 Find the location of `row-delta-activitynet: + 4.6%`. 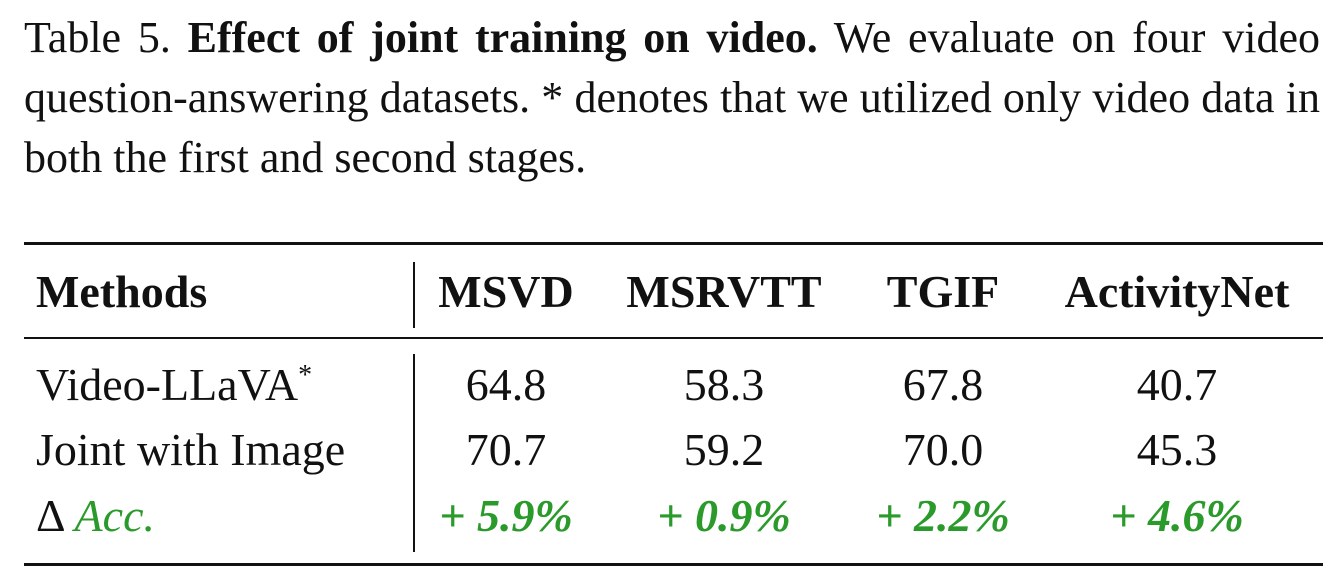

row-delta-activitynet: + 4.6% is located at coordinates (1177, 515).